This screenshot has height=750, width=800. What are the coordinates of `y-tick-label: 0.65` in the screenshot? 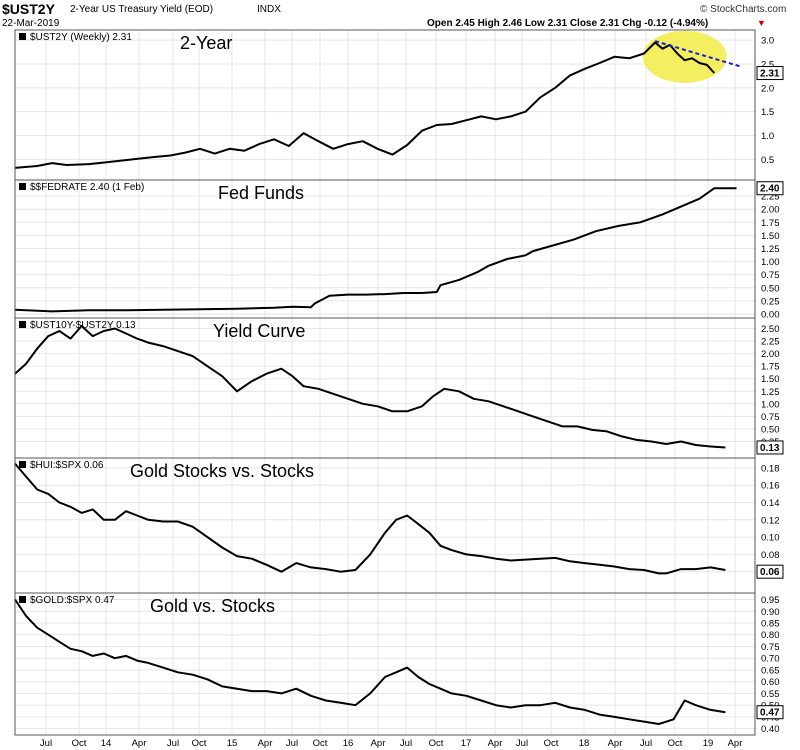 It's located at (770, 670).